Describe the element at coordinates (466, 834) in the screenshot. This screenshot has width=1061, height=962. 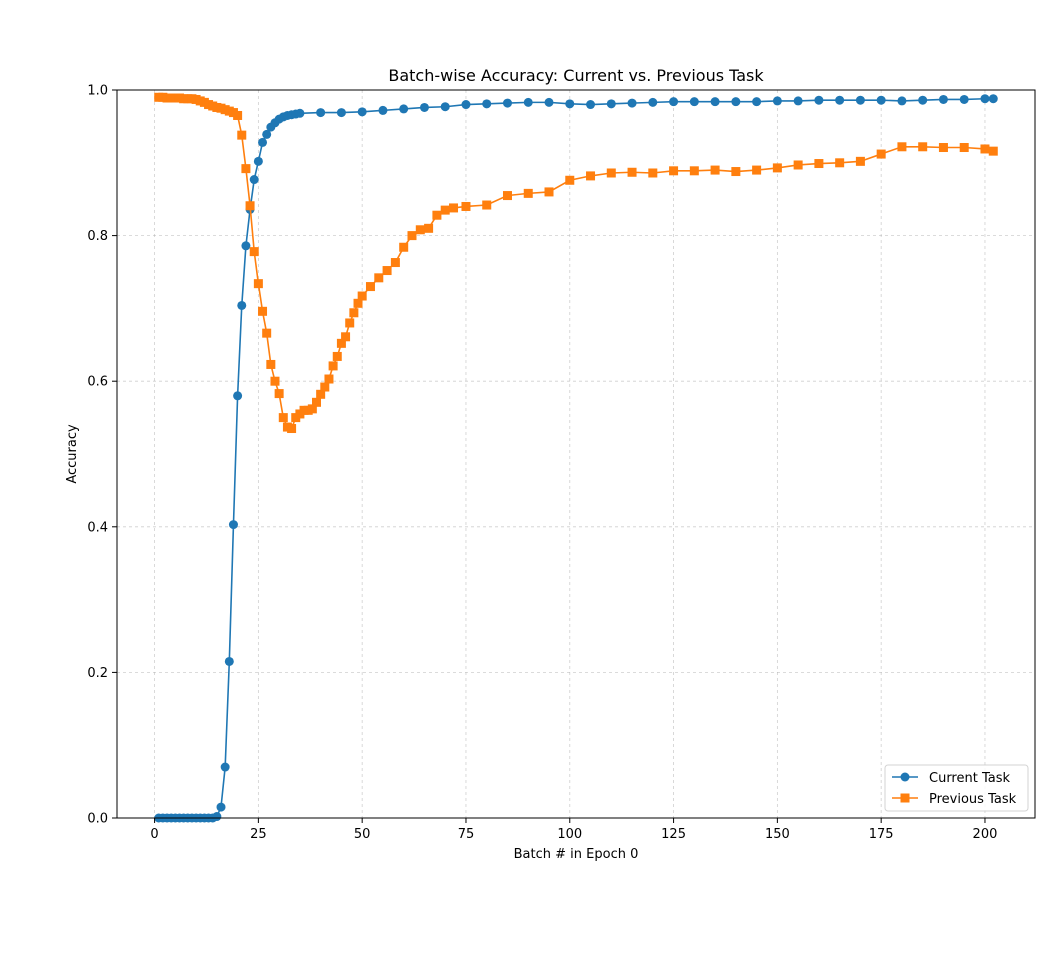
I see `x-tick-label: 75` at that location.